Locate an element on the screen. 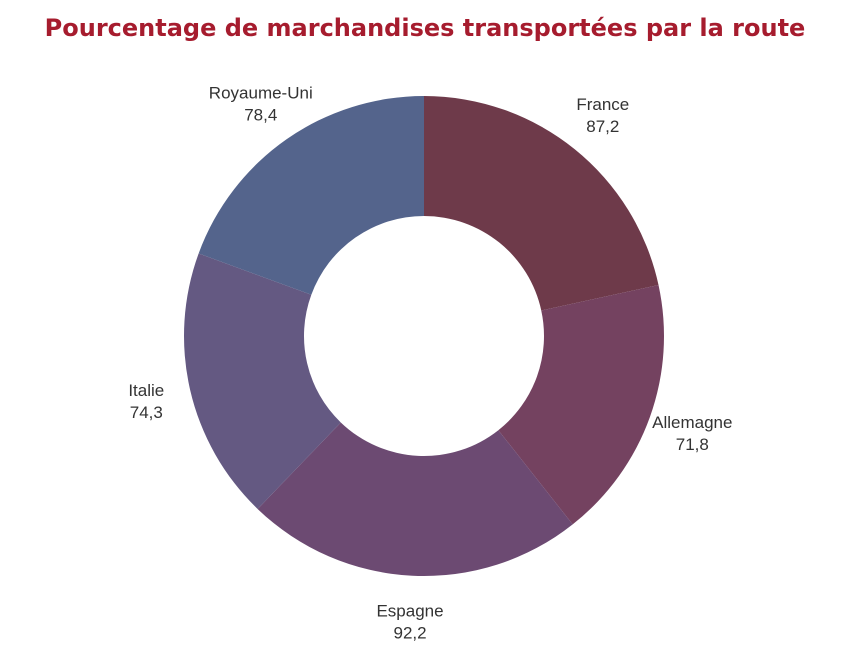 This screenshot has width=850, height=650. slice-allemagne is located at coordinates (581, 404).